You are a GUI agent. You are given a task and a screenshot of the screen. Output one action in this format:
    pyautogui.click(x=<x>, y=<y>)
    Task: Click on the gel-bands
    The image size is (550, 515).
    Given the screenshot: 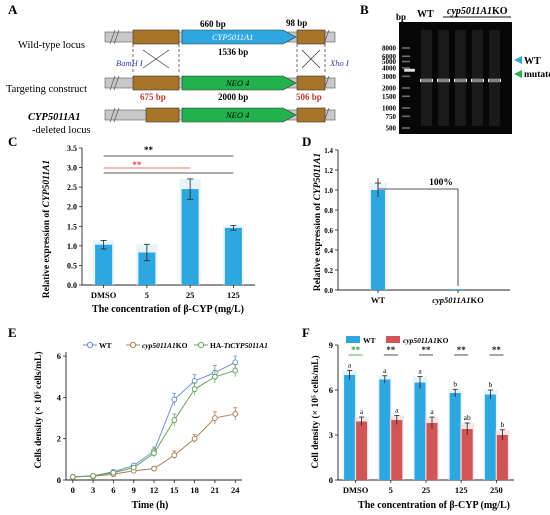 What is the action you would take?
    pyautogui.click(x=452, y=78)
    